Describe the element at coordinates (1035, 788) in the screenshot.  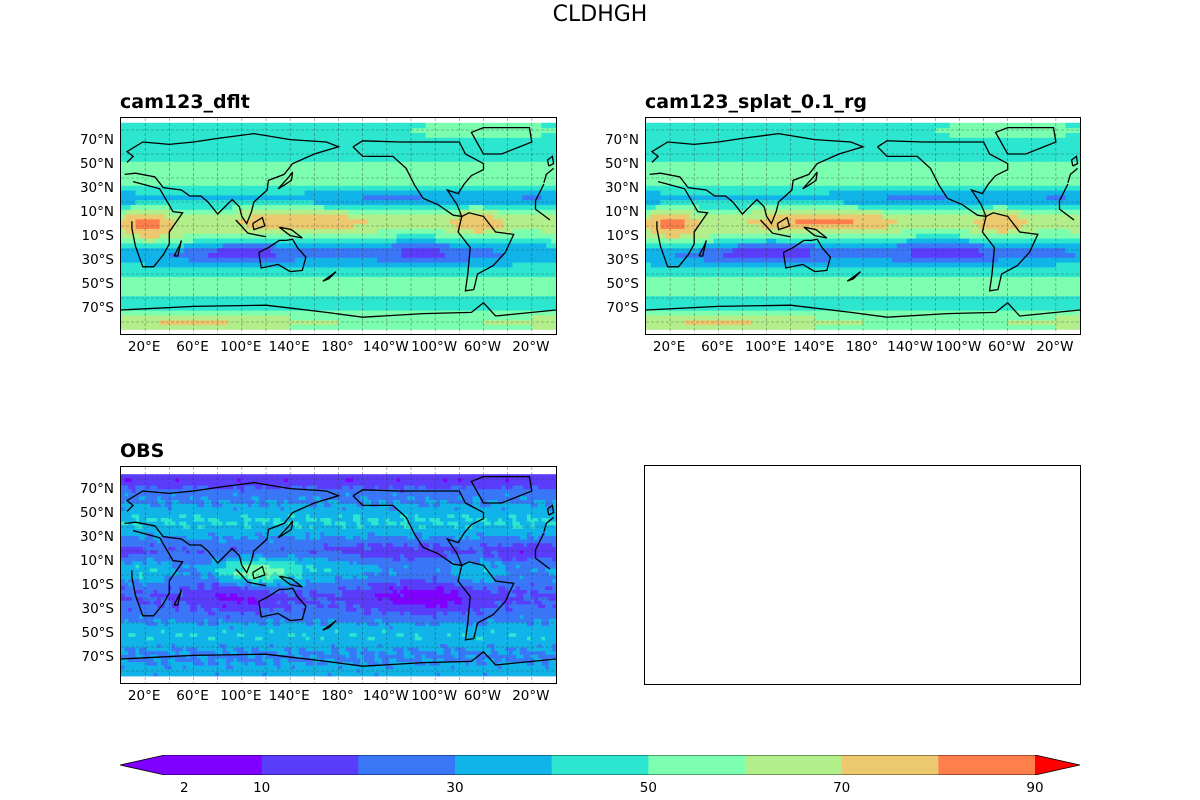
I see `colorbar-tick-label: 90` at that location.